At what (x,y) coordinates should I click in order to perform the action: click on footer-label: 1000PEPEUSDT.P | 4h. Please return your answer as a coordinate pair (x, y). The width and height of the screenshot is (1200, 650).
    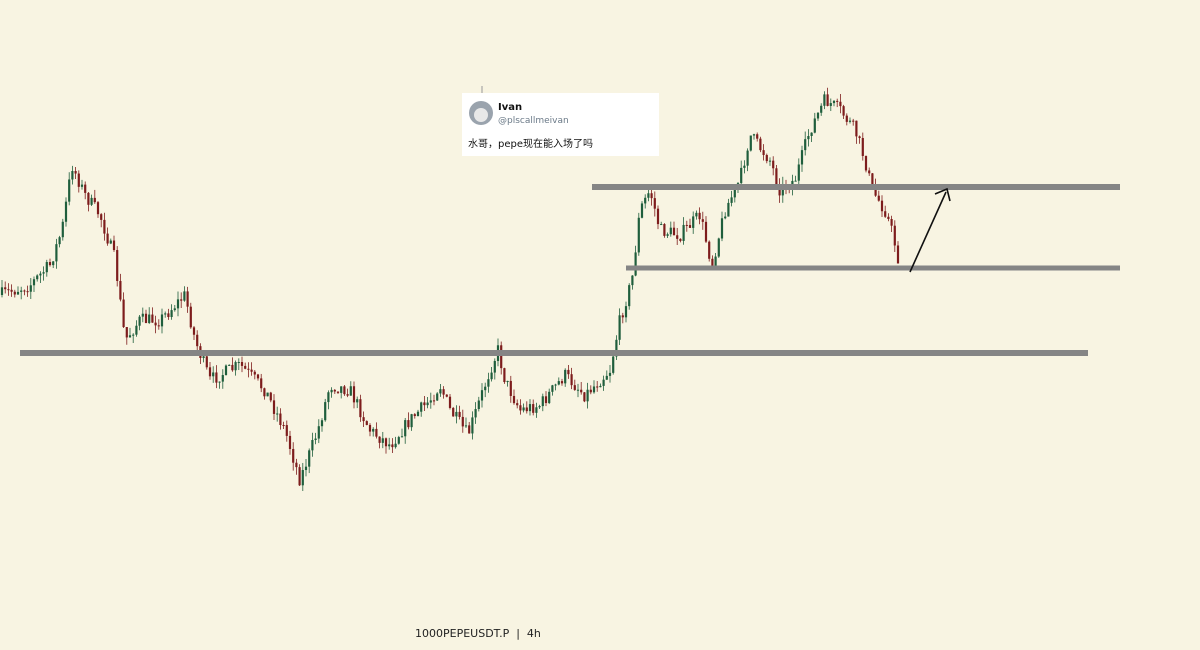
    Looking at the image, I should click on (478, 633).